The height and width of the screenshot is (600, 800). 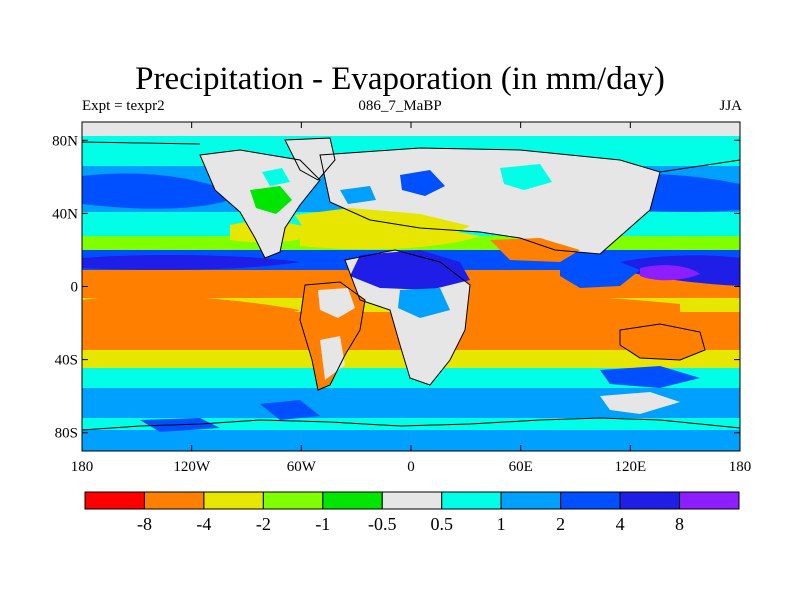 I want to click on colorbar-label: -0.5, so click(x=382, y=524).